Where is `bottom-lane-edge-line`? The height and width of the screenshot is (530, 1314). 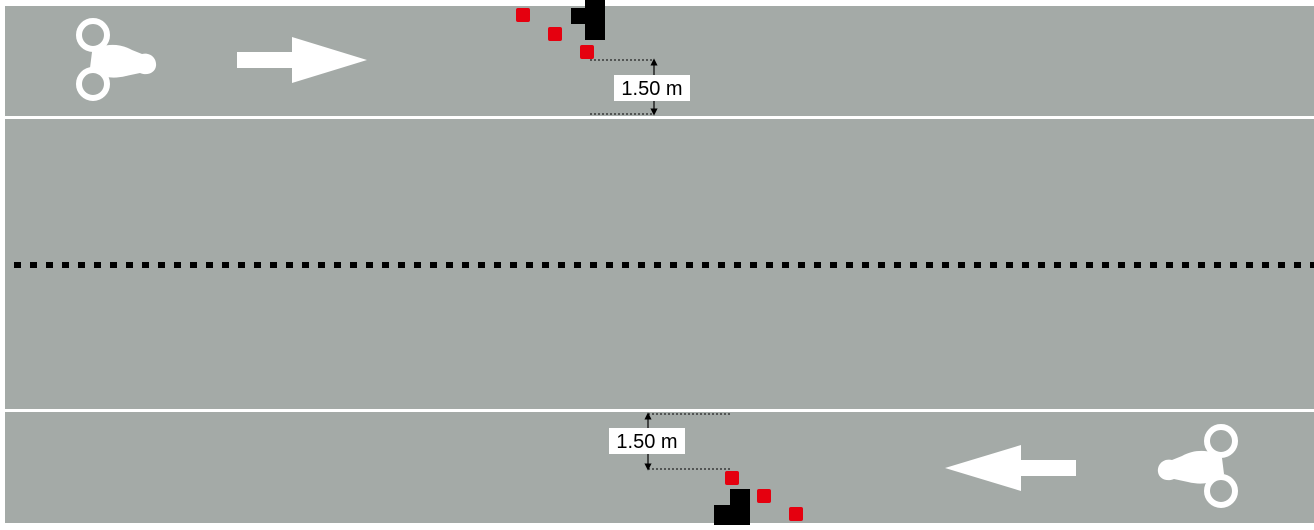
bottom-lane-edge-line is located at coordinates (659, 410).